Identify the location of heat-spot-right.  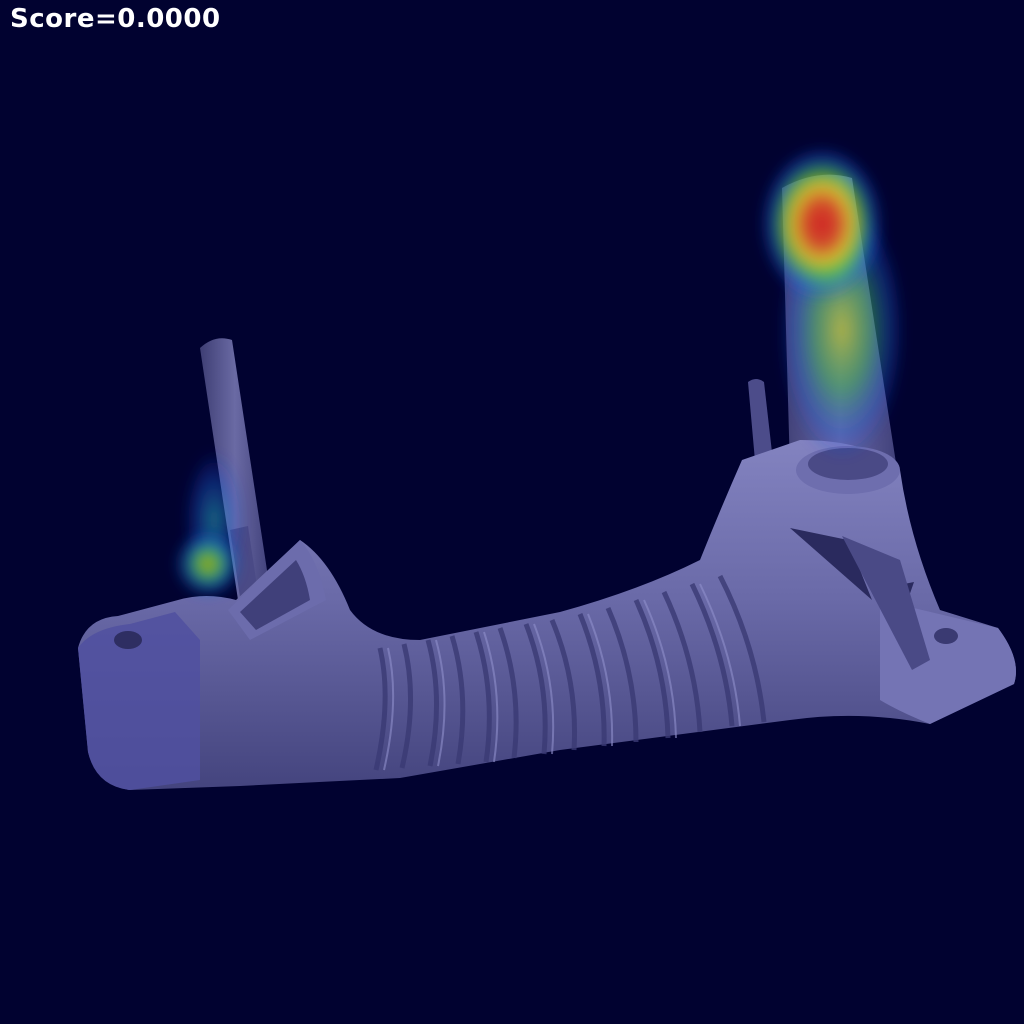
(822, 224).